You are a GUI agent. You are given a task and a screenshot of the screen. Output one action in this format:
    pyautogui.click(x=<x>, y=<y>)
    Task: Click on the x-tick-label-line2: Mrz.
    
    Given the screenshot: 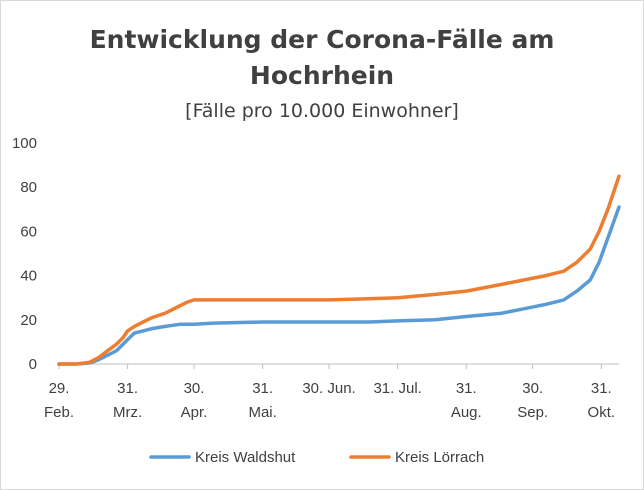 What is the action you would take?
    pyautogui.click(x=127, y=412)
    